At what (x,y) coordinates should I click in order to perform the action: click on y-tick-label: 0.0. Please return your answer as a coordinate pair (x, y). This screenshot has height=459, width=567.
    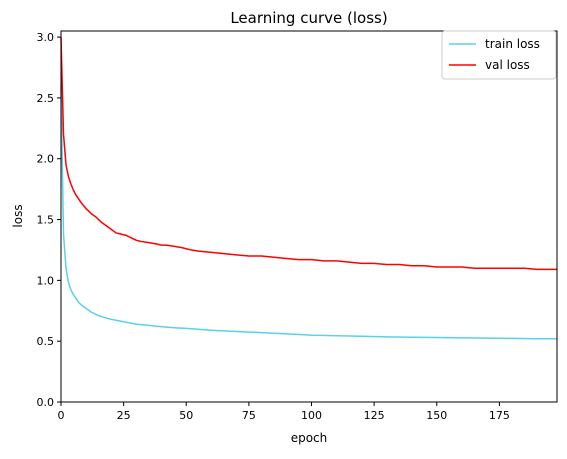
    Looking at the image, I should click on (46, 402).